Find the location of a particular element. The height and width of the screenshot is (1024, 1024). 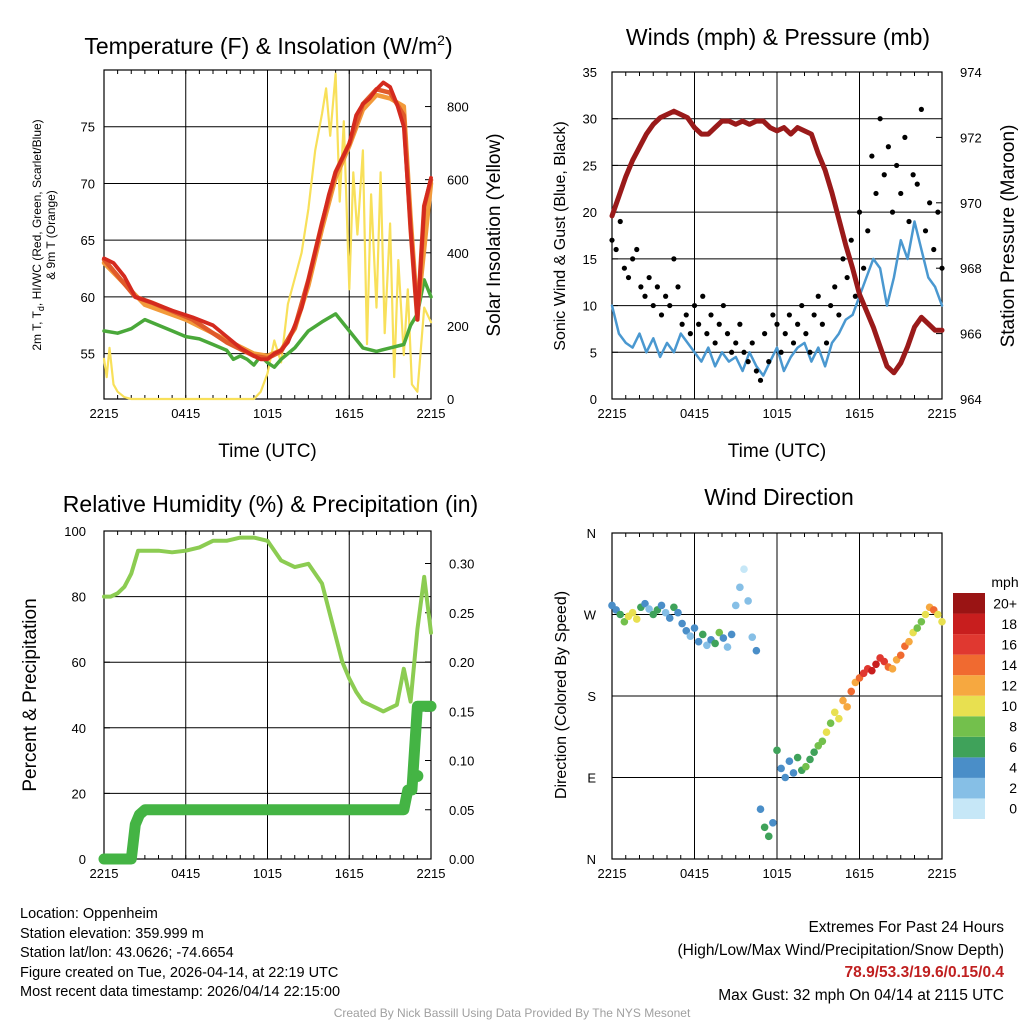

y-tick-label: 60 is located at coordinates (88, 297).